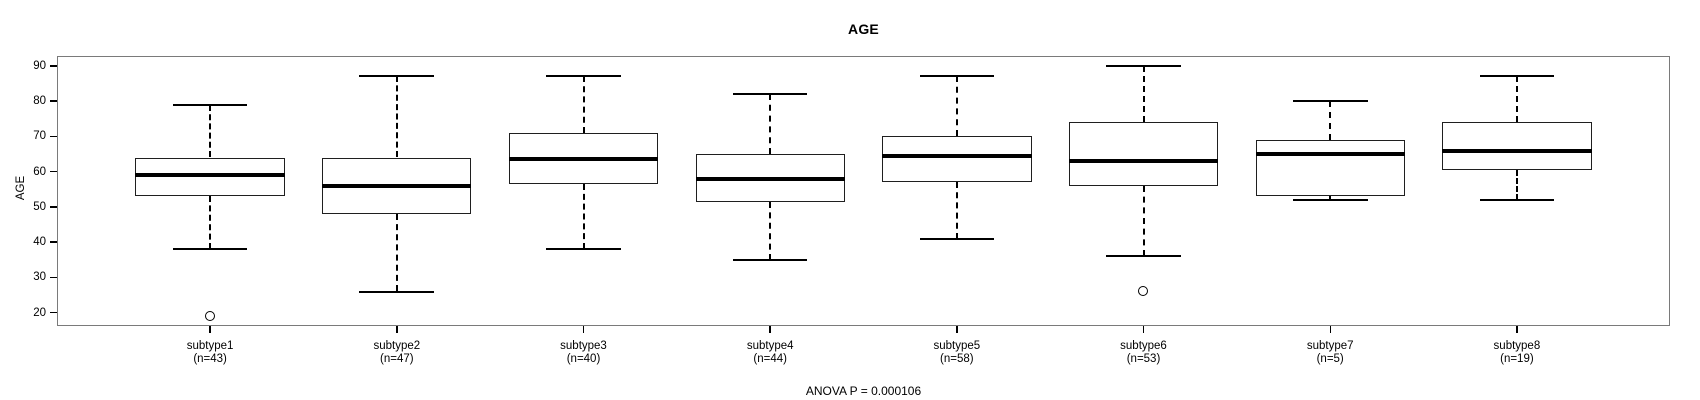 Image resolution: width=1700 pixels, height=400 pixels. I want to click on x-category-label: subtype3 (n=40), so click(584, 353).